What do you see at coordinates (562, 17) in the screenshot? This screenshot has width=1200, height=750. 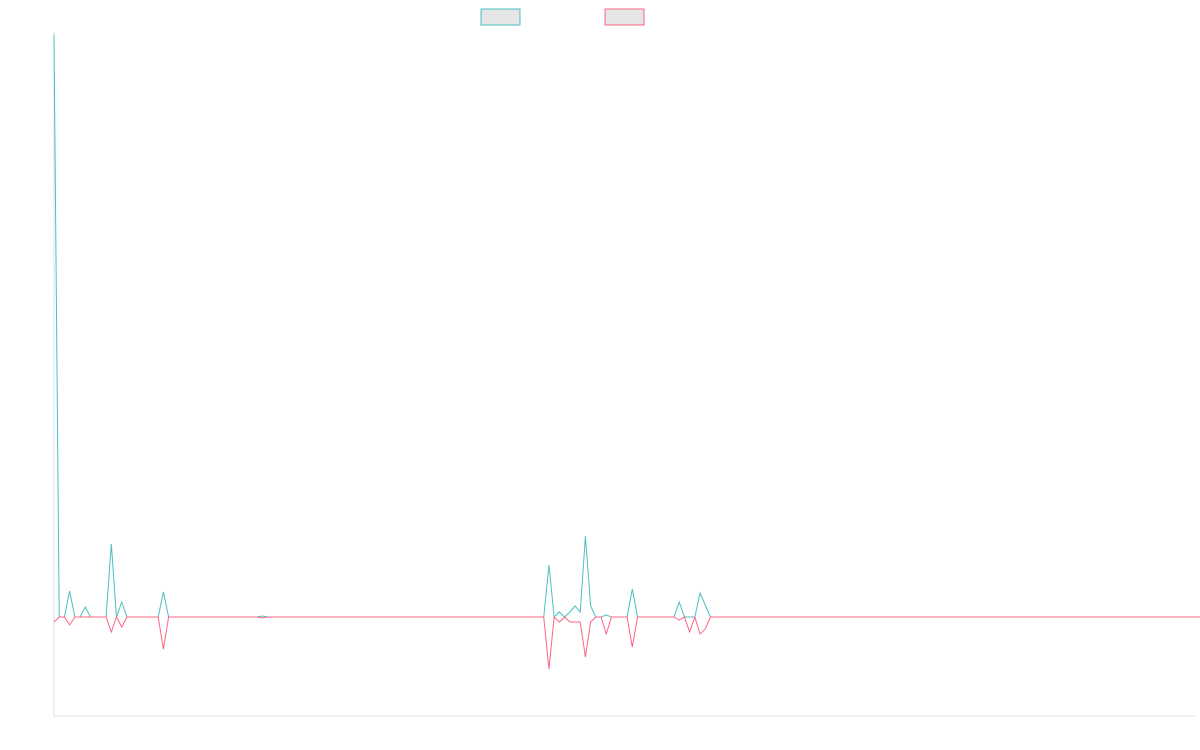 I see `legend` at bounding box center [562, 17].